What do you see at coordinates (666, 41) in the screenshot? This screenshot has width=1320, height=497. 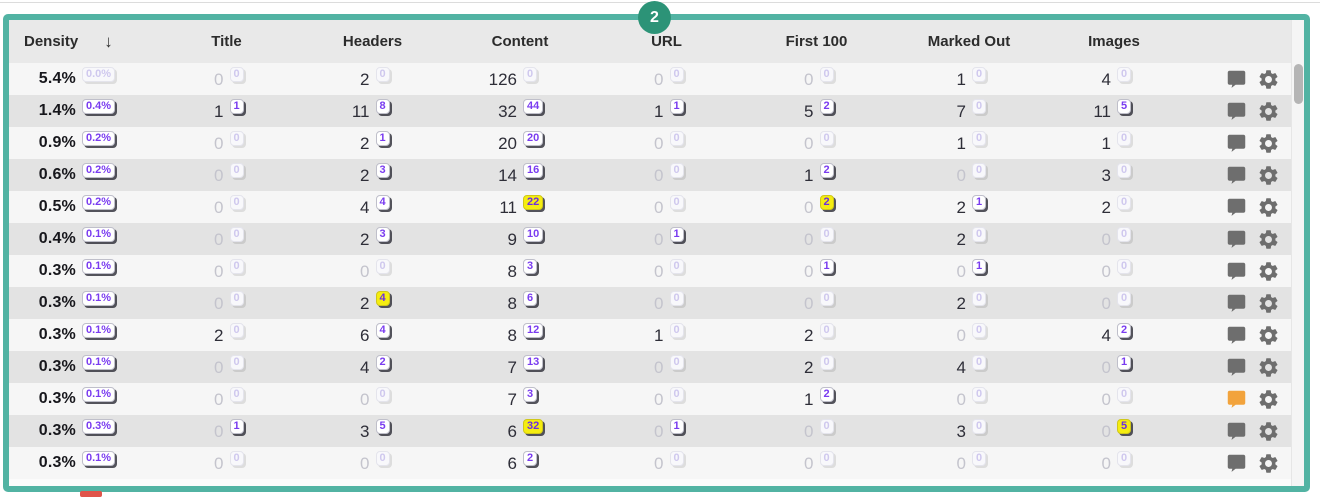 I see `column-header-url: URL` at bounding box center [666, 41].